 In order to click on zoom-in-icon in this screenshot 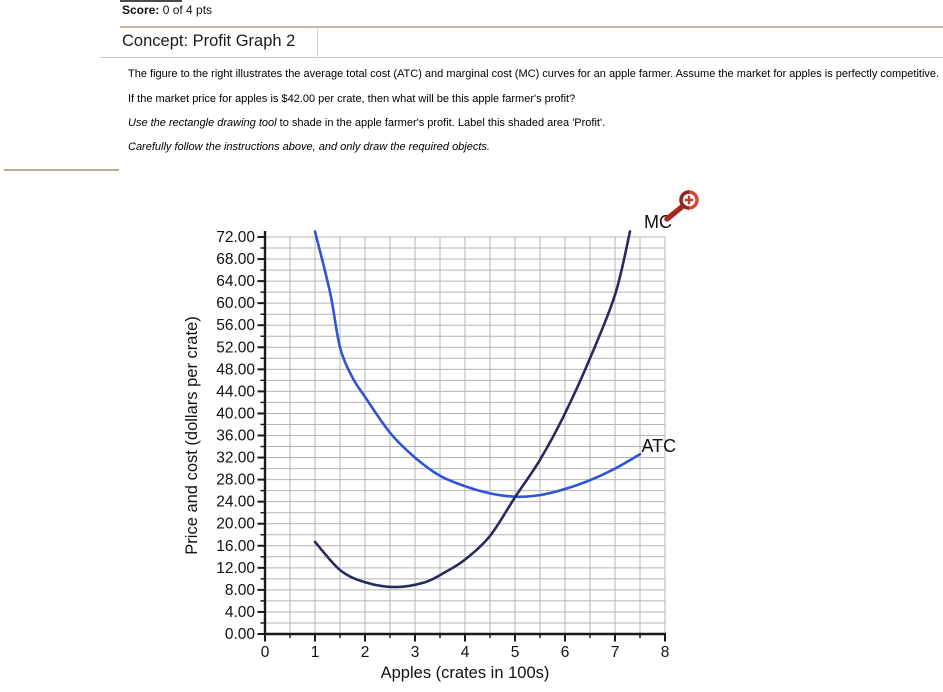, I will do `click(681, 206)`.